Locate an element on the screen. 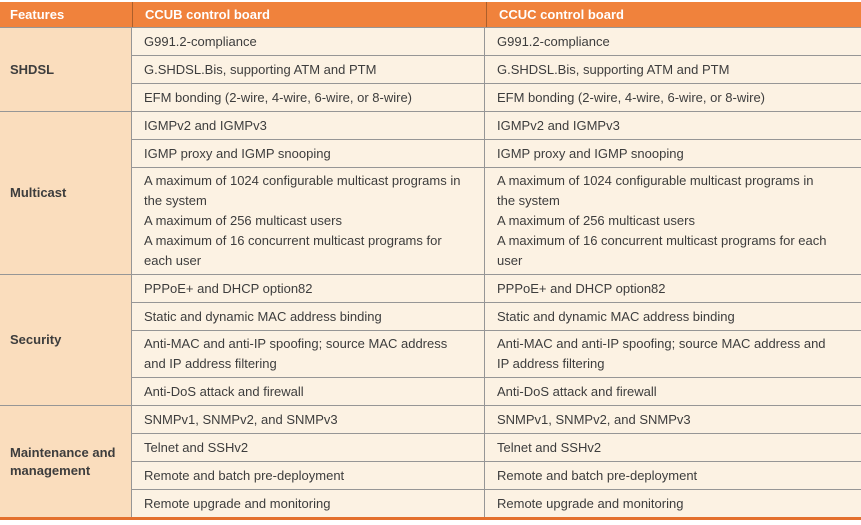  spec-cell-ccub: G991.2-compliance is located at coordinates (308, 41).